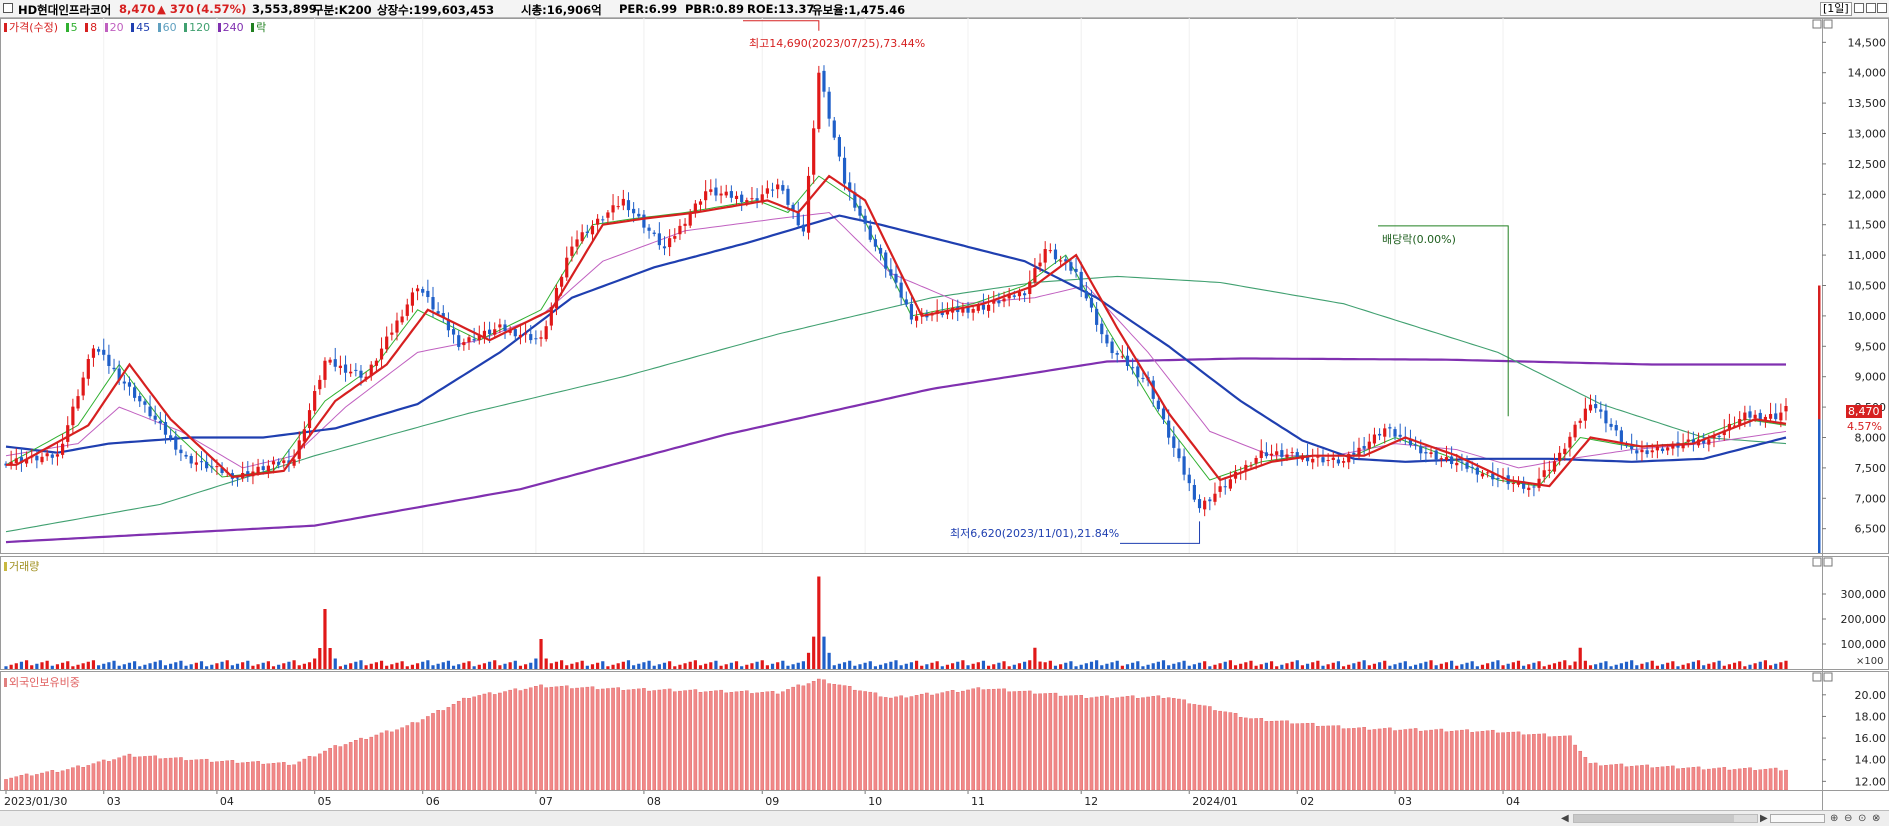  What do you see at coordinates (1848, 818) in the screenshot?
I see `zoom-out-icon: ⊖` at bounding box center [1848, 818].